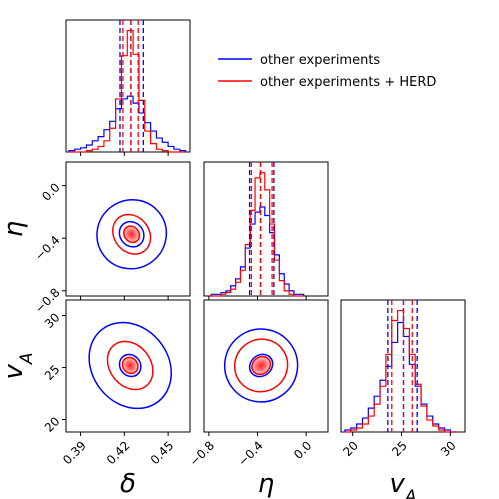 This screenshot has width=499, height=499. I want to click on x-tick-label-eta: −0.4, so click(250, 453).